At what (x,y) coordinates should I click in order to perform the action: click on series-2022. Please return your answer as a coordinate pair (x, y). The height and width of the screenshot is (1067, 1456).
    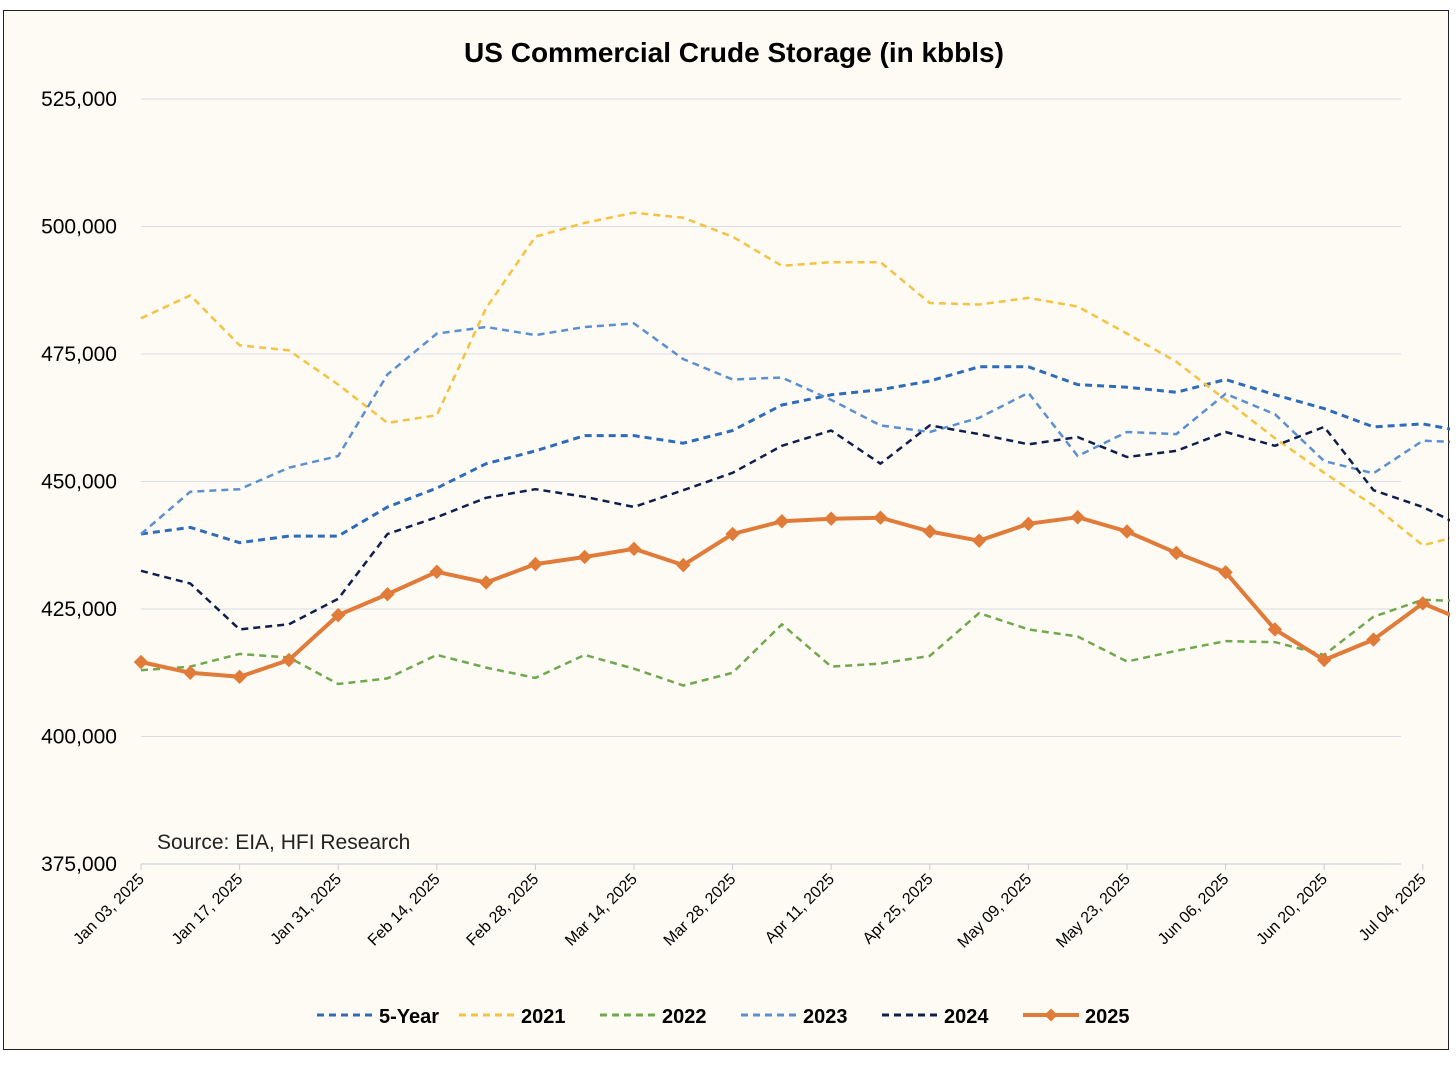
    Looking at the image, I should click on (795, 642).